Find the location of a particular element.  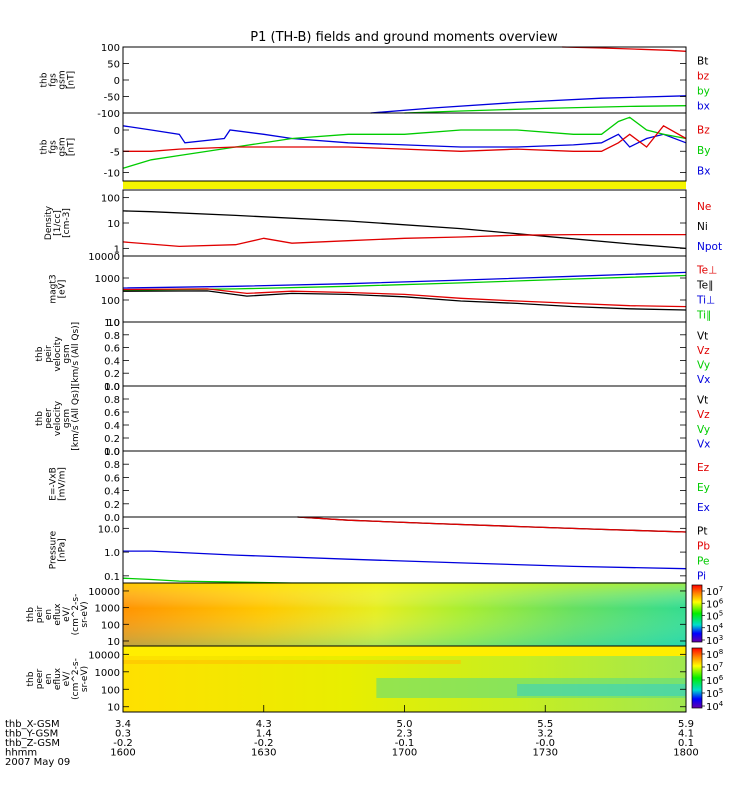

panel-density: Ne Ni Npot 100 10 1 Density [1/cc] [cm-3] is located at coordinates (383, 223).